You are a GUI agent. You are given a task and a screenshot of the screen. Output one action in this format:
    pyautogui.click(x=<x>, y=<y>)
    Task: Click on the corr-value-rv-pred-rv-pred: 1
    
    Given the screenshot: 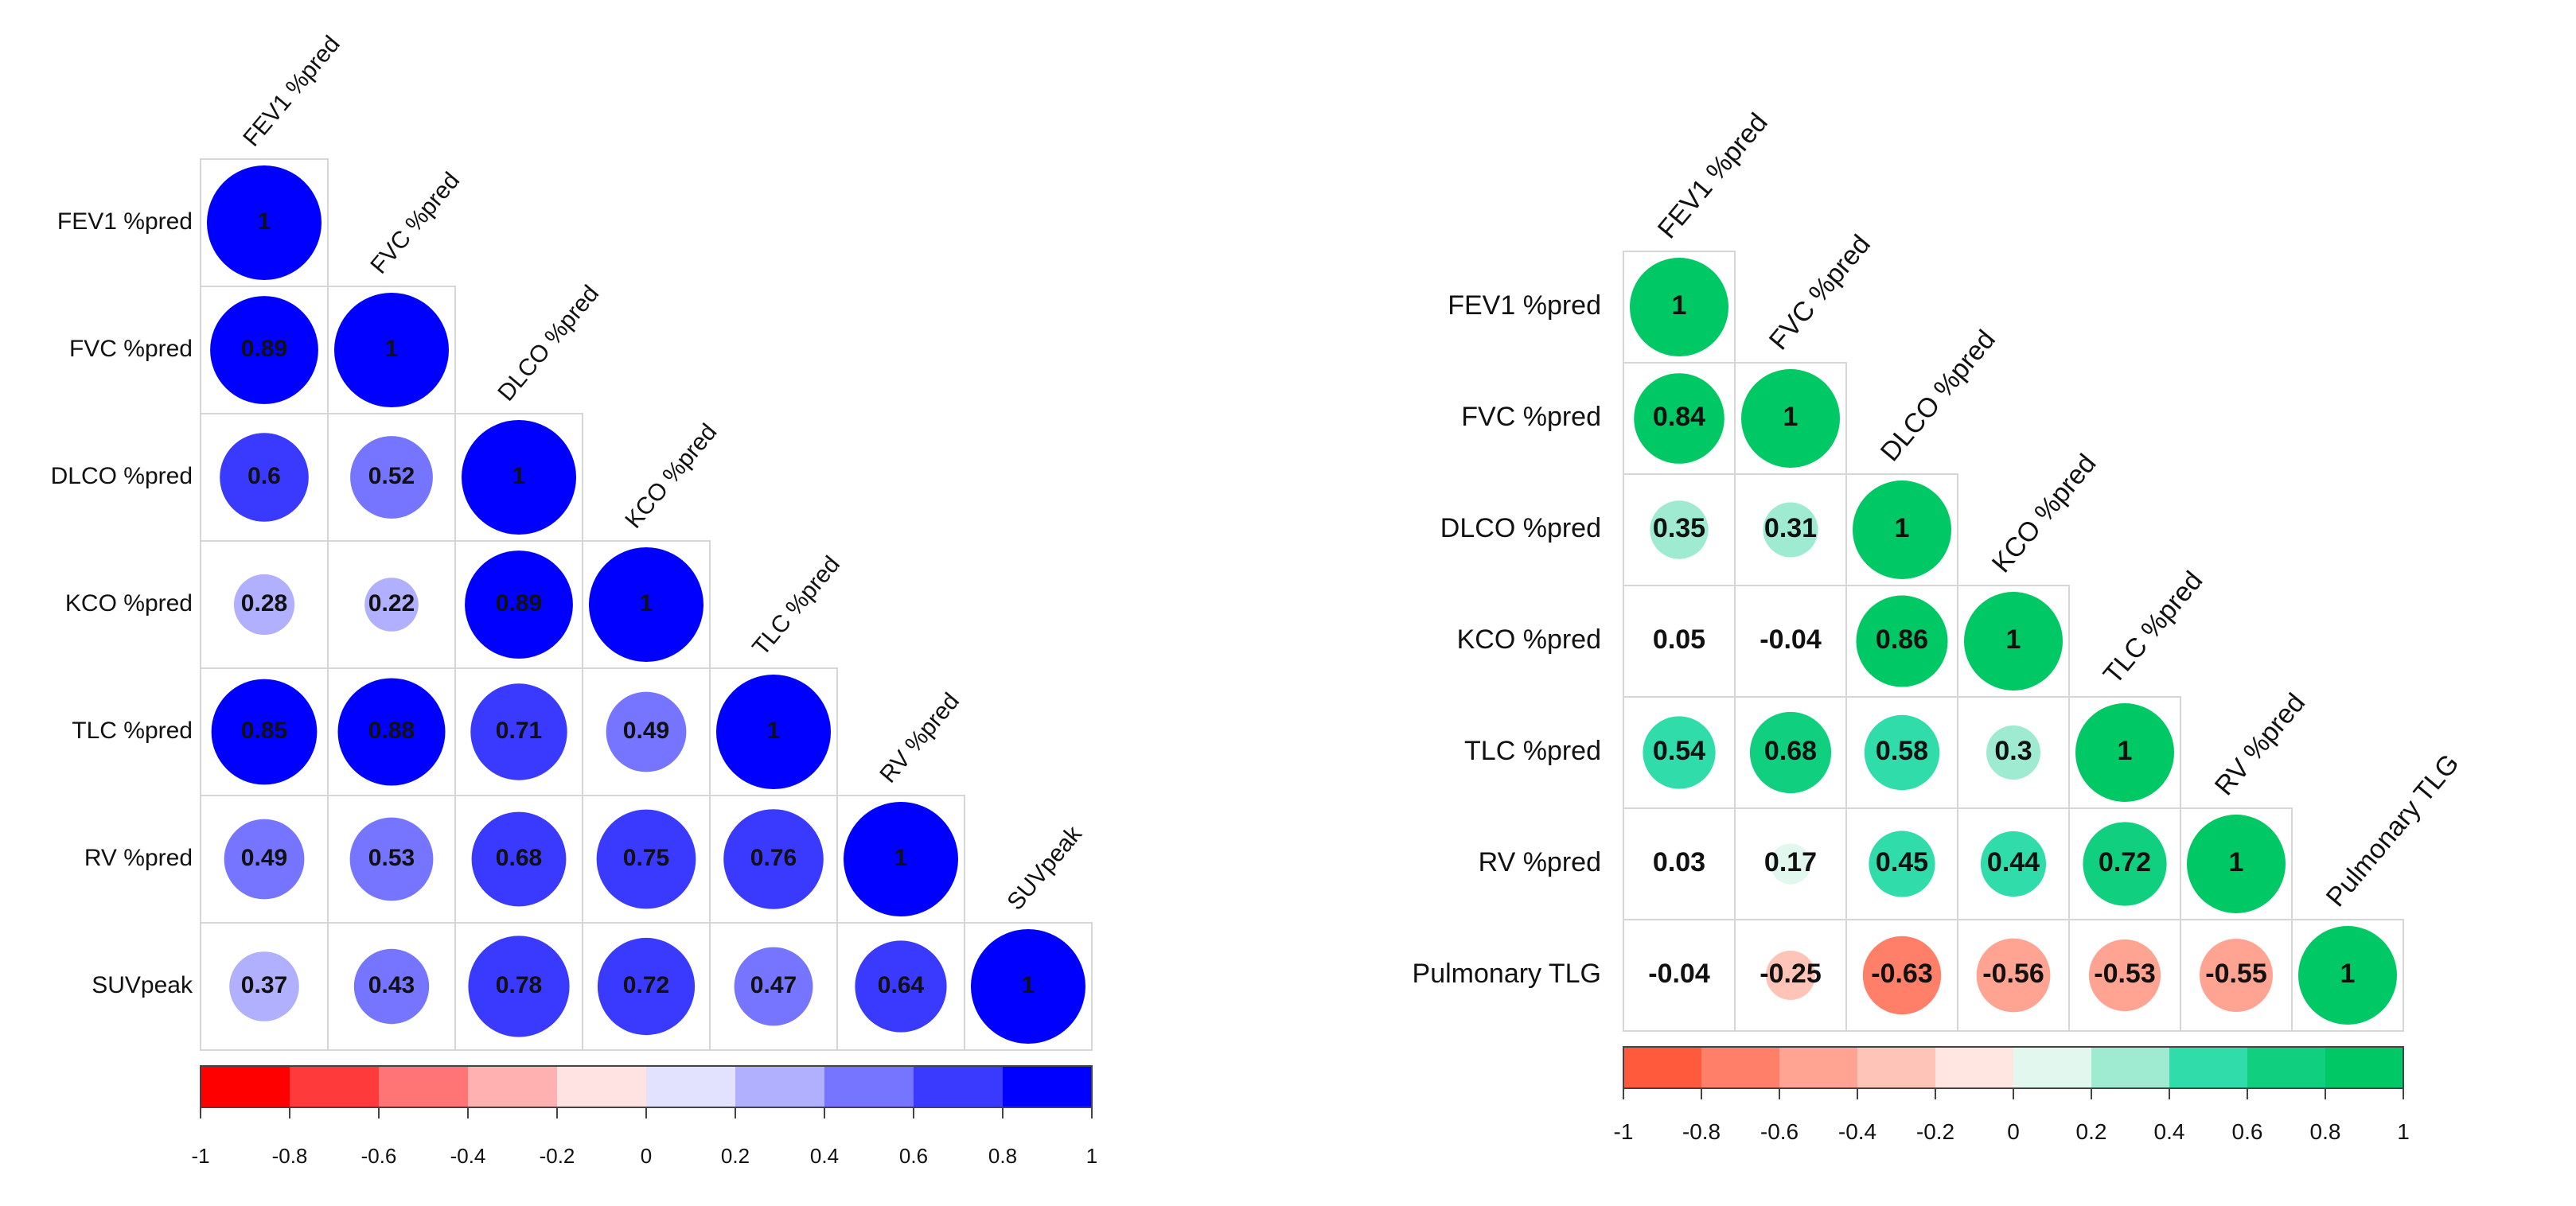 What is the action you would take?
    pyautogui.click(x=2236, y=862)
    